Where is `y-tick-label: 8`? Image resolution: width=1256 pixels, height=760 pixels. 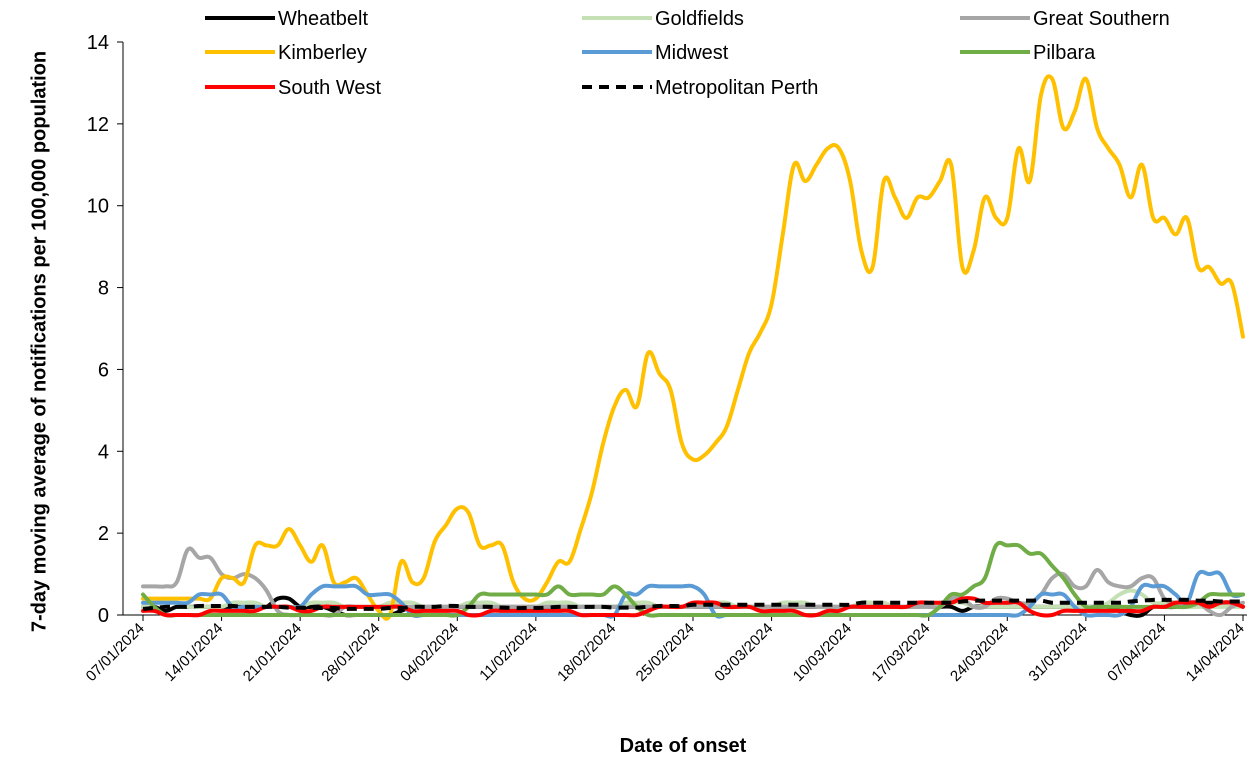 y-tick-label: 8 is located at coordinates (103, 289).